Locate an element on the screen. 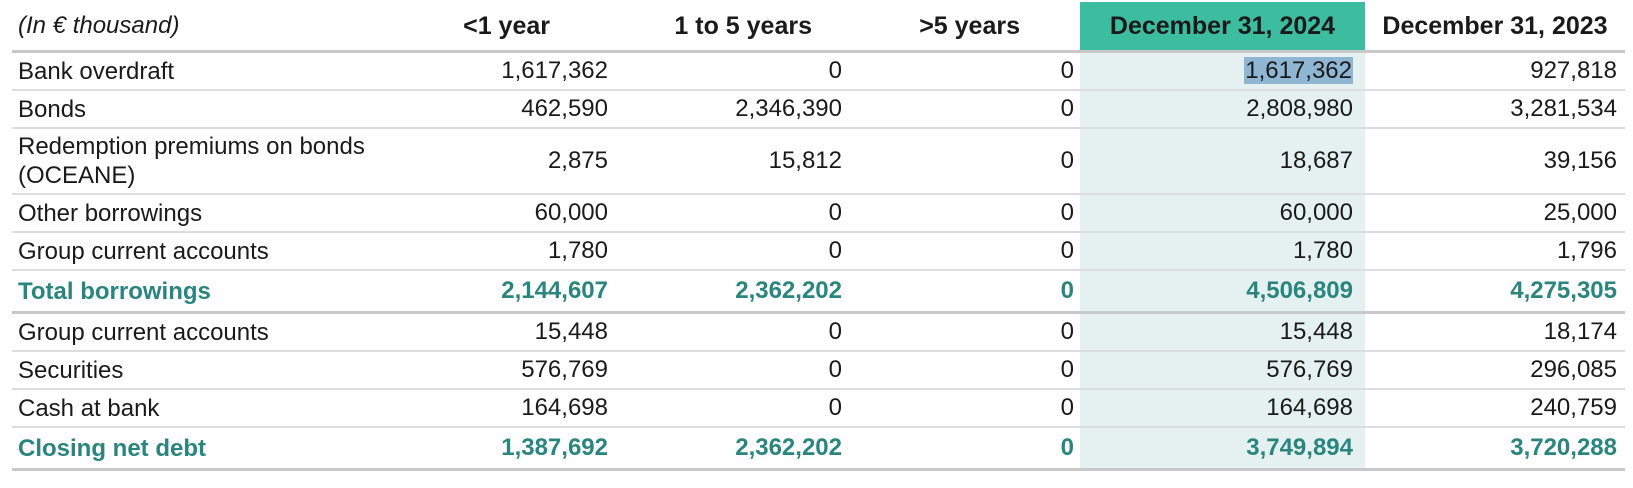  cell-lt1: 2,875 is located at coordinates (503, 161).